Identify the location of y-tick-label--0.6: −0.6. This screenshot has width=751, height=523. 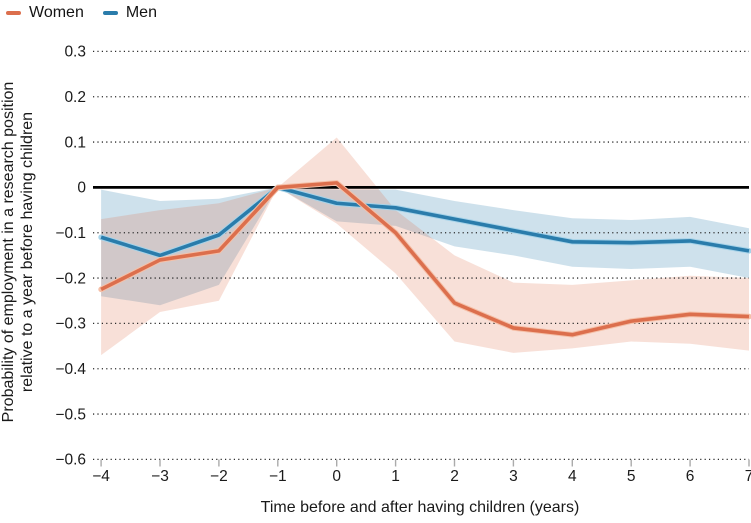
(70, 460).